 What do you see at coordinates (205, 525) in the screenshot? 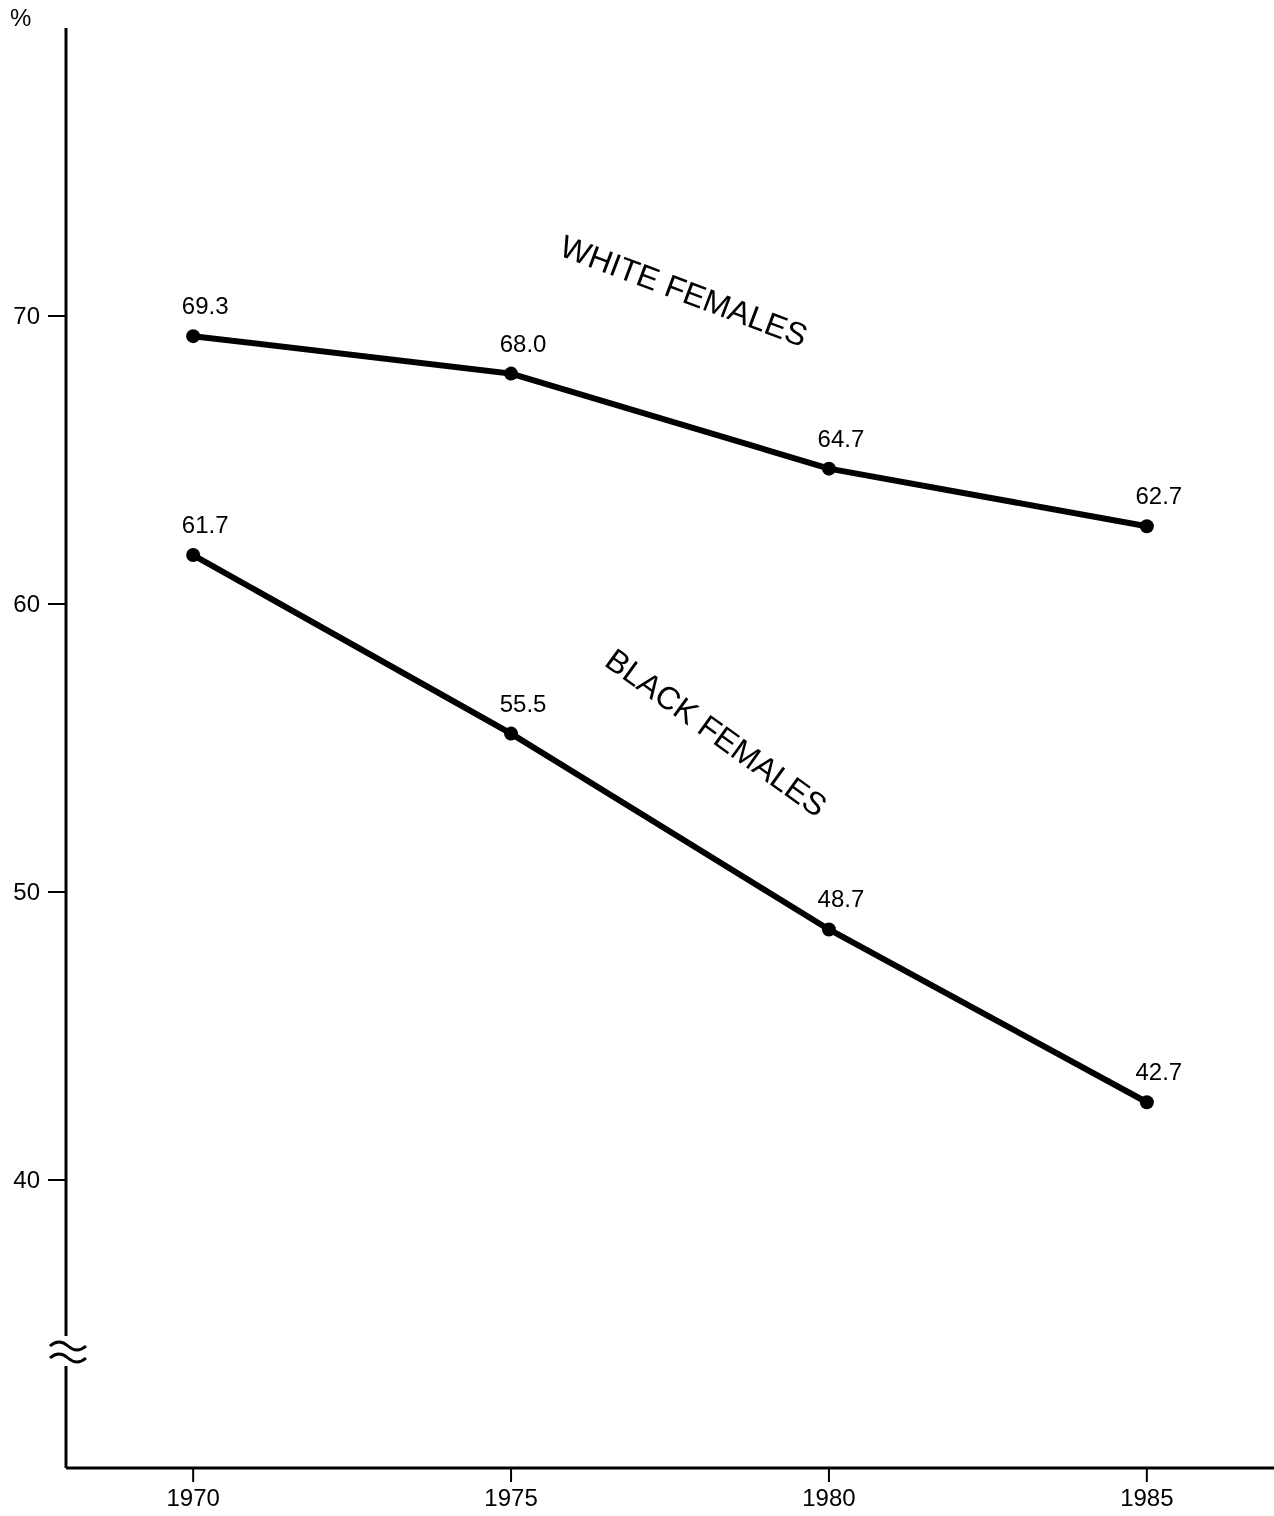
I see `data-label: 61.7` at bounding box center [205, 525].